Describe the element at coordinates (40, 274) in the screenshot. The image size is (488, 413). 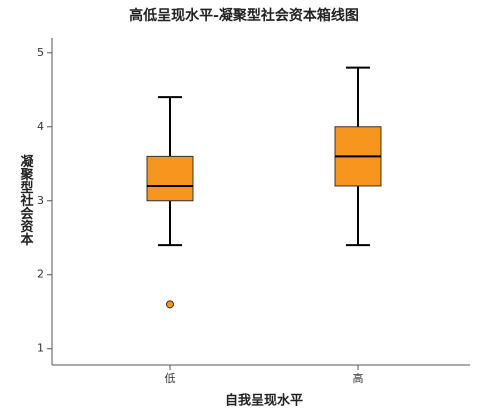
I see `y-tick-label: 2` at that location.